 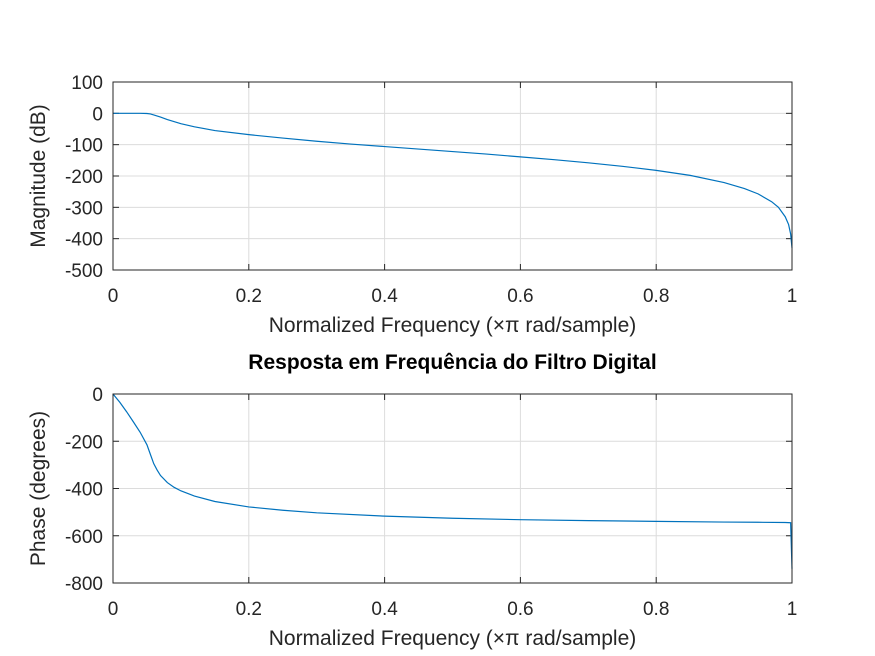 What do you see at coordinates (84, 208) in the screenshot?
I see `magnitude-y-tick-label: -300` at bounding box center [84, 208].